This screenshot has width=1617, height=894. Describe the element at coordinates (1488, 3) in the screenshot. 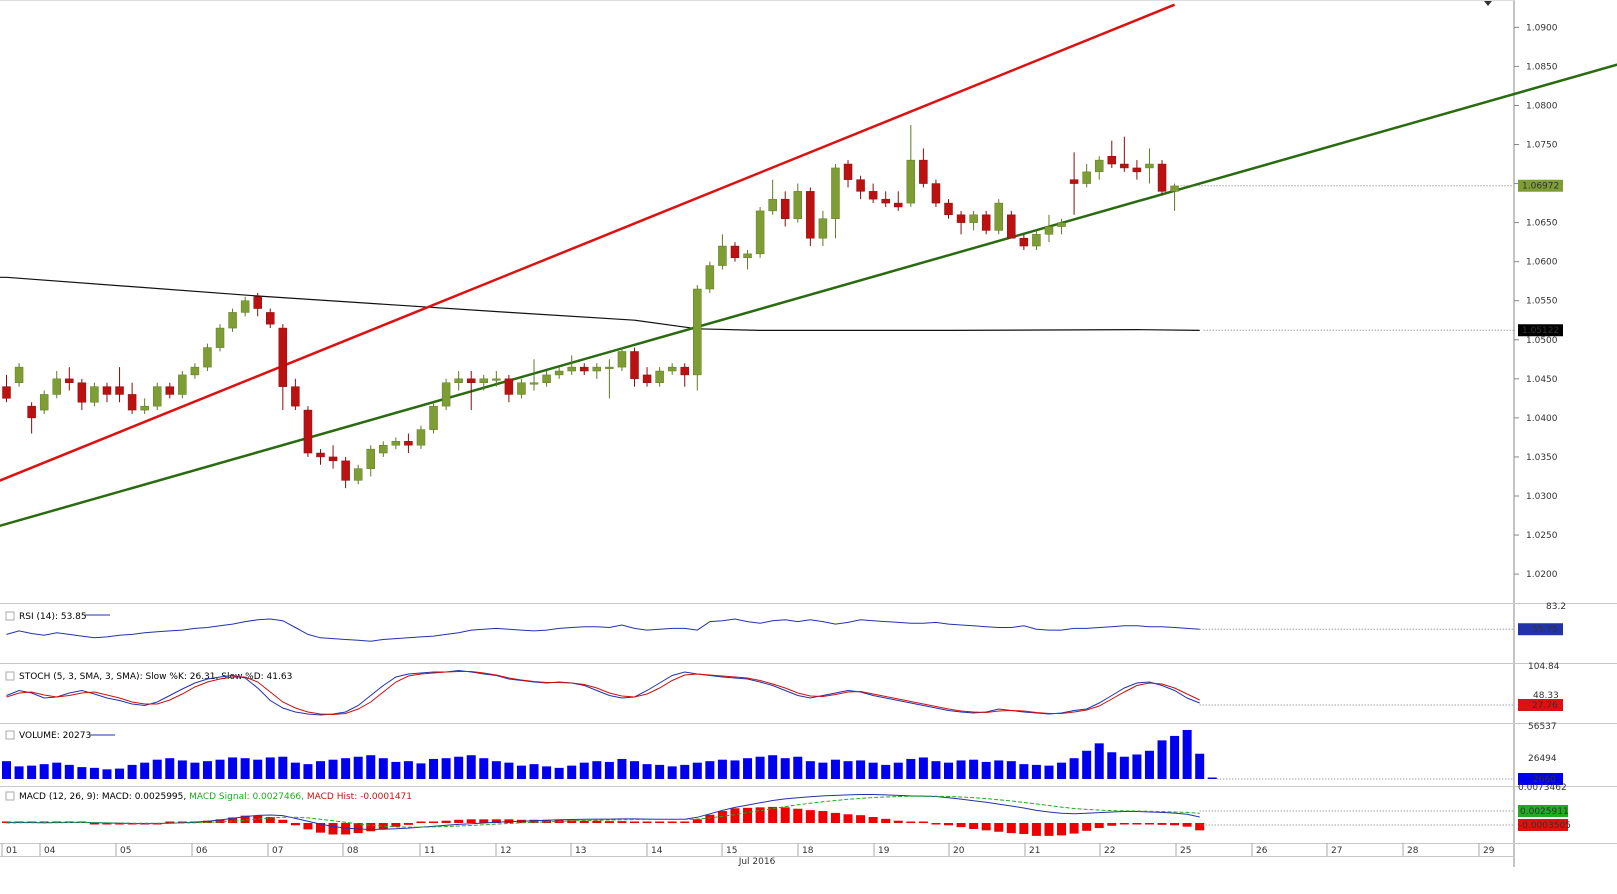

I see `collapse-arrow-icon` at that location.